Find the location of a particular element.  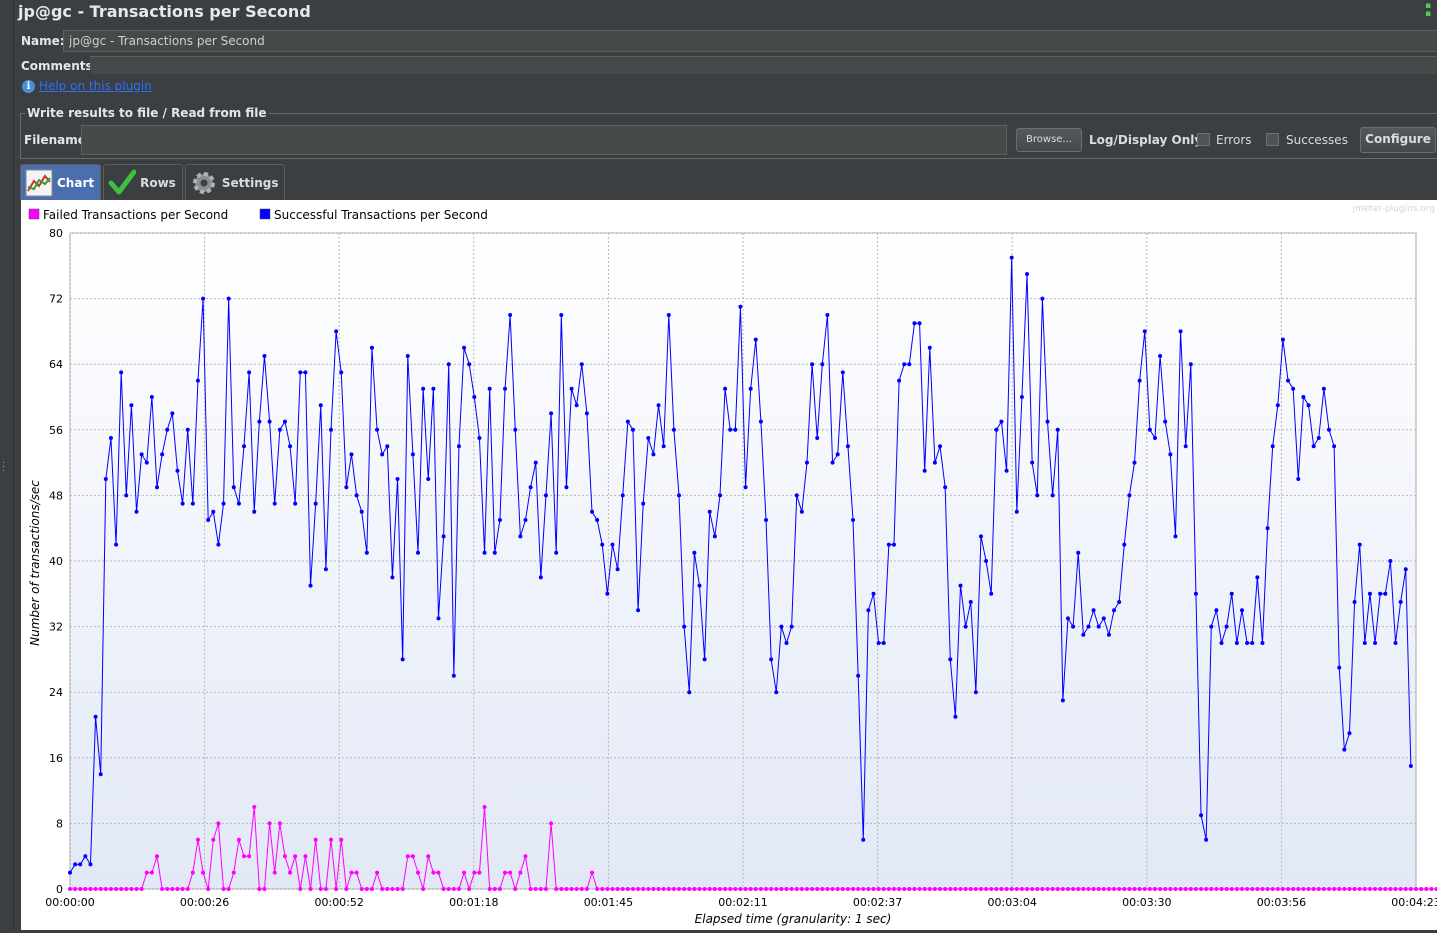

x-tick-label: 00:03:30 is located at coordinates (1146, 902).